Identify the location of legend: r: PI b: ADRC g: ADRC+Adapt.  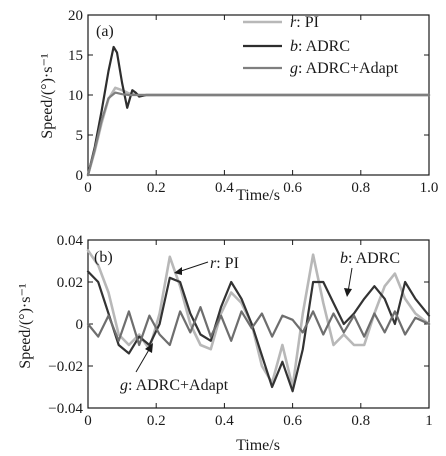
(321, 45).